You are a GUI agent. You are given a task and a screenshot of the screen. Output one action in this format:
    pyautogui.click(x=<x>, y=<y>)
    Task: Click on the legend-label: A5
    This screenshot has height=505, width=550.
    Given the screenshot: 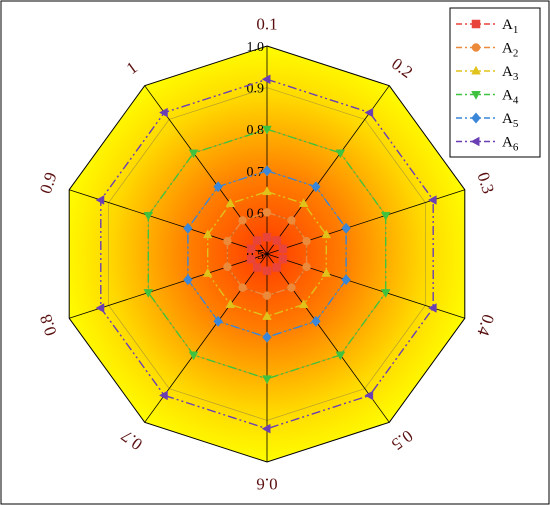 What is the action you would take?
    pyautogui.click(x=510, y=120)
    